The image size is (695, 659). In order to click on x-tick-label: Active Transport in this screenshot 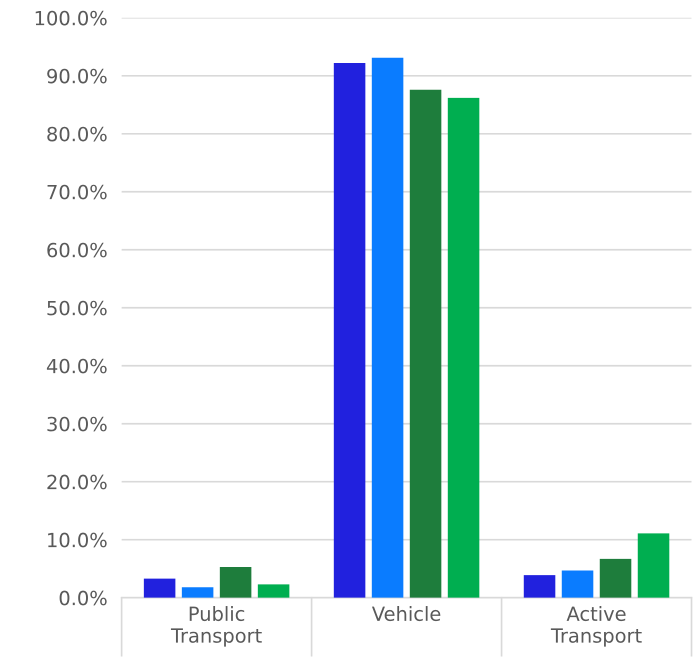, I will do `click(596, 626)`.